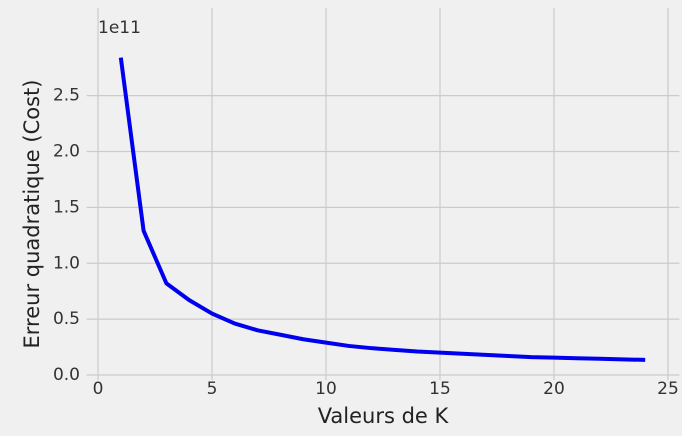  What do you see at coordinates (66, 152) in the screenshot?
I see `y-tick-label: 2.0` at bounding box center [66, 152].